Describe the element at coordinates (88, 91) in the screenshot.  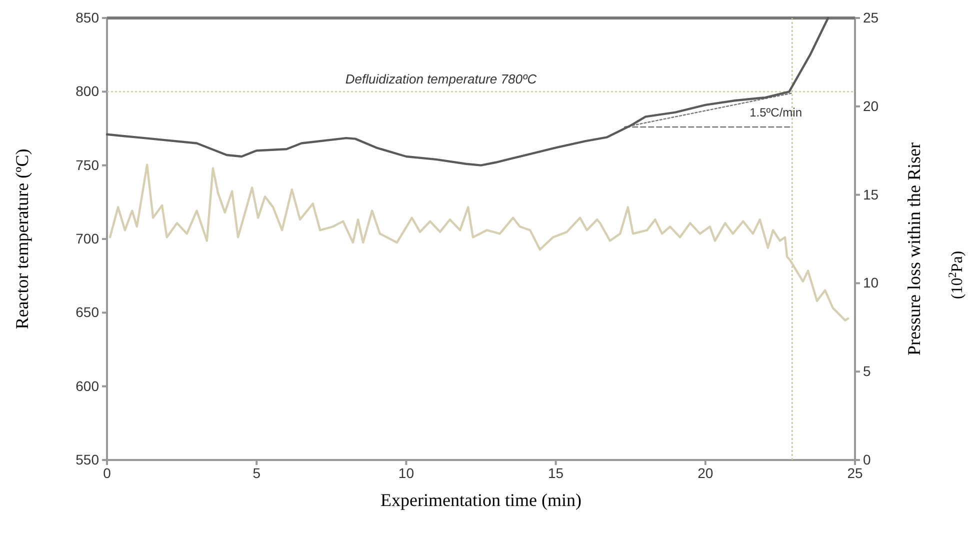
I see `y-tick-label: 800` at that location.